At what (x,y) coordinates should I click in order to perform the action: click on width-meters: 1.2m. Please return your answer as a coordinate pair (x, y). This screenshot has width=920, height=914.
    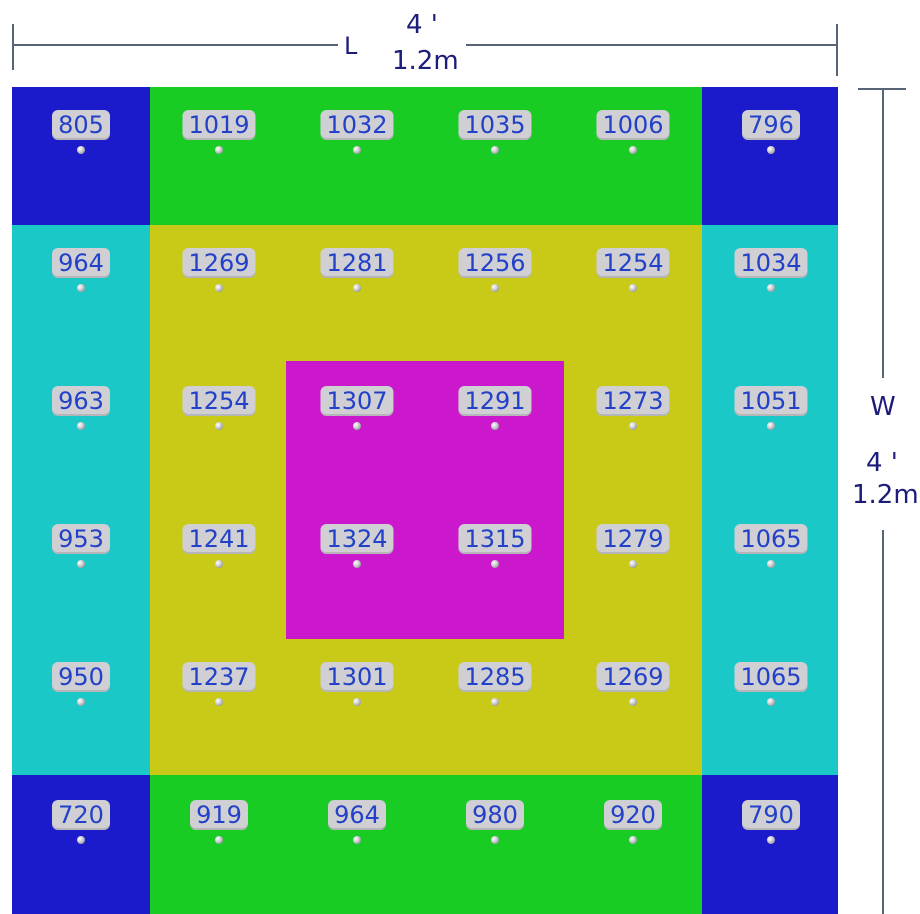
    Looking at the image, I should click on (885, 495).